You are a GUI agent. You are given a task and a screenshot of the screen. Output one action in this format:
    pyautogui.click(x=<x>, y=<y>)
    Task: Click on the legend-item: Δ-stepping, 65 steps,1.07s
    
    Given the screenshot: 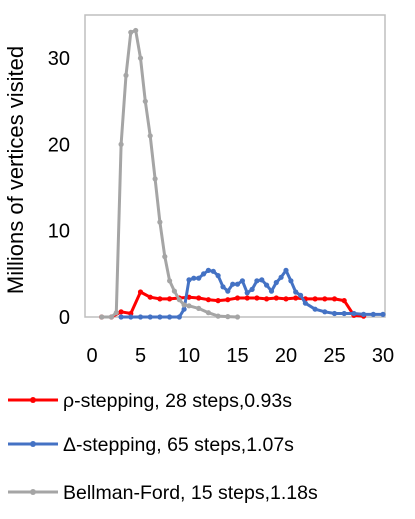 What is the action you would take?
    pyautogui.click(x=151, y=445)
    